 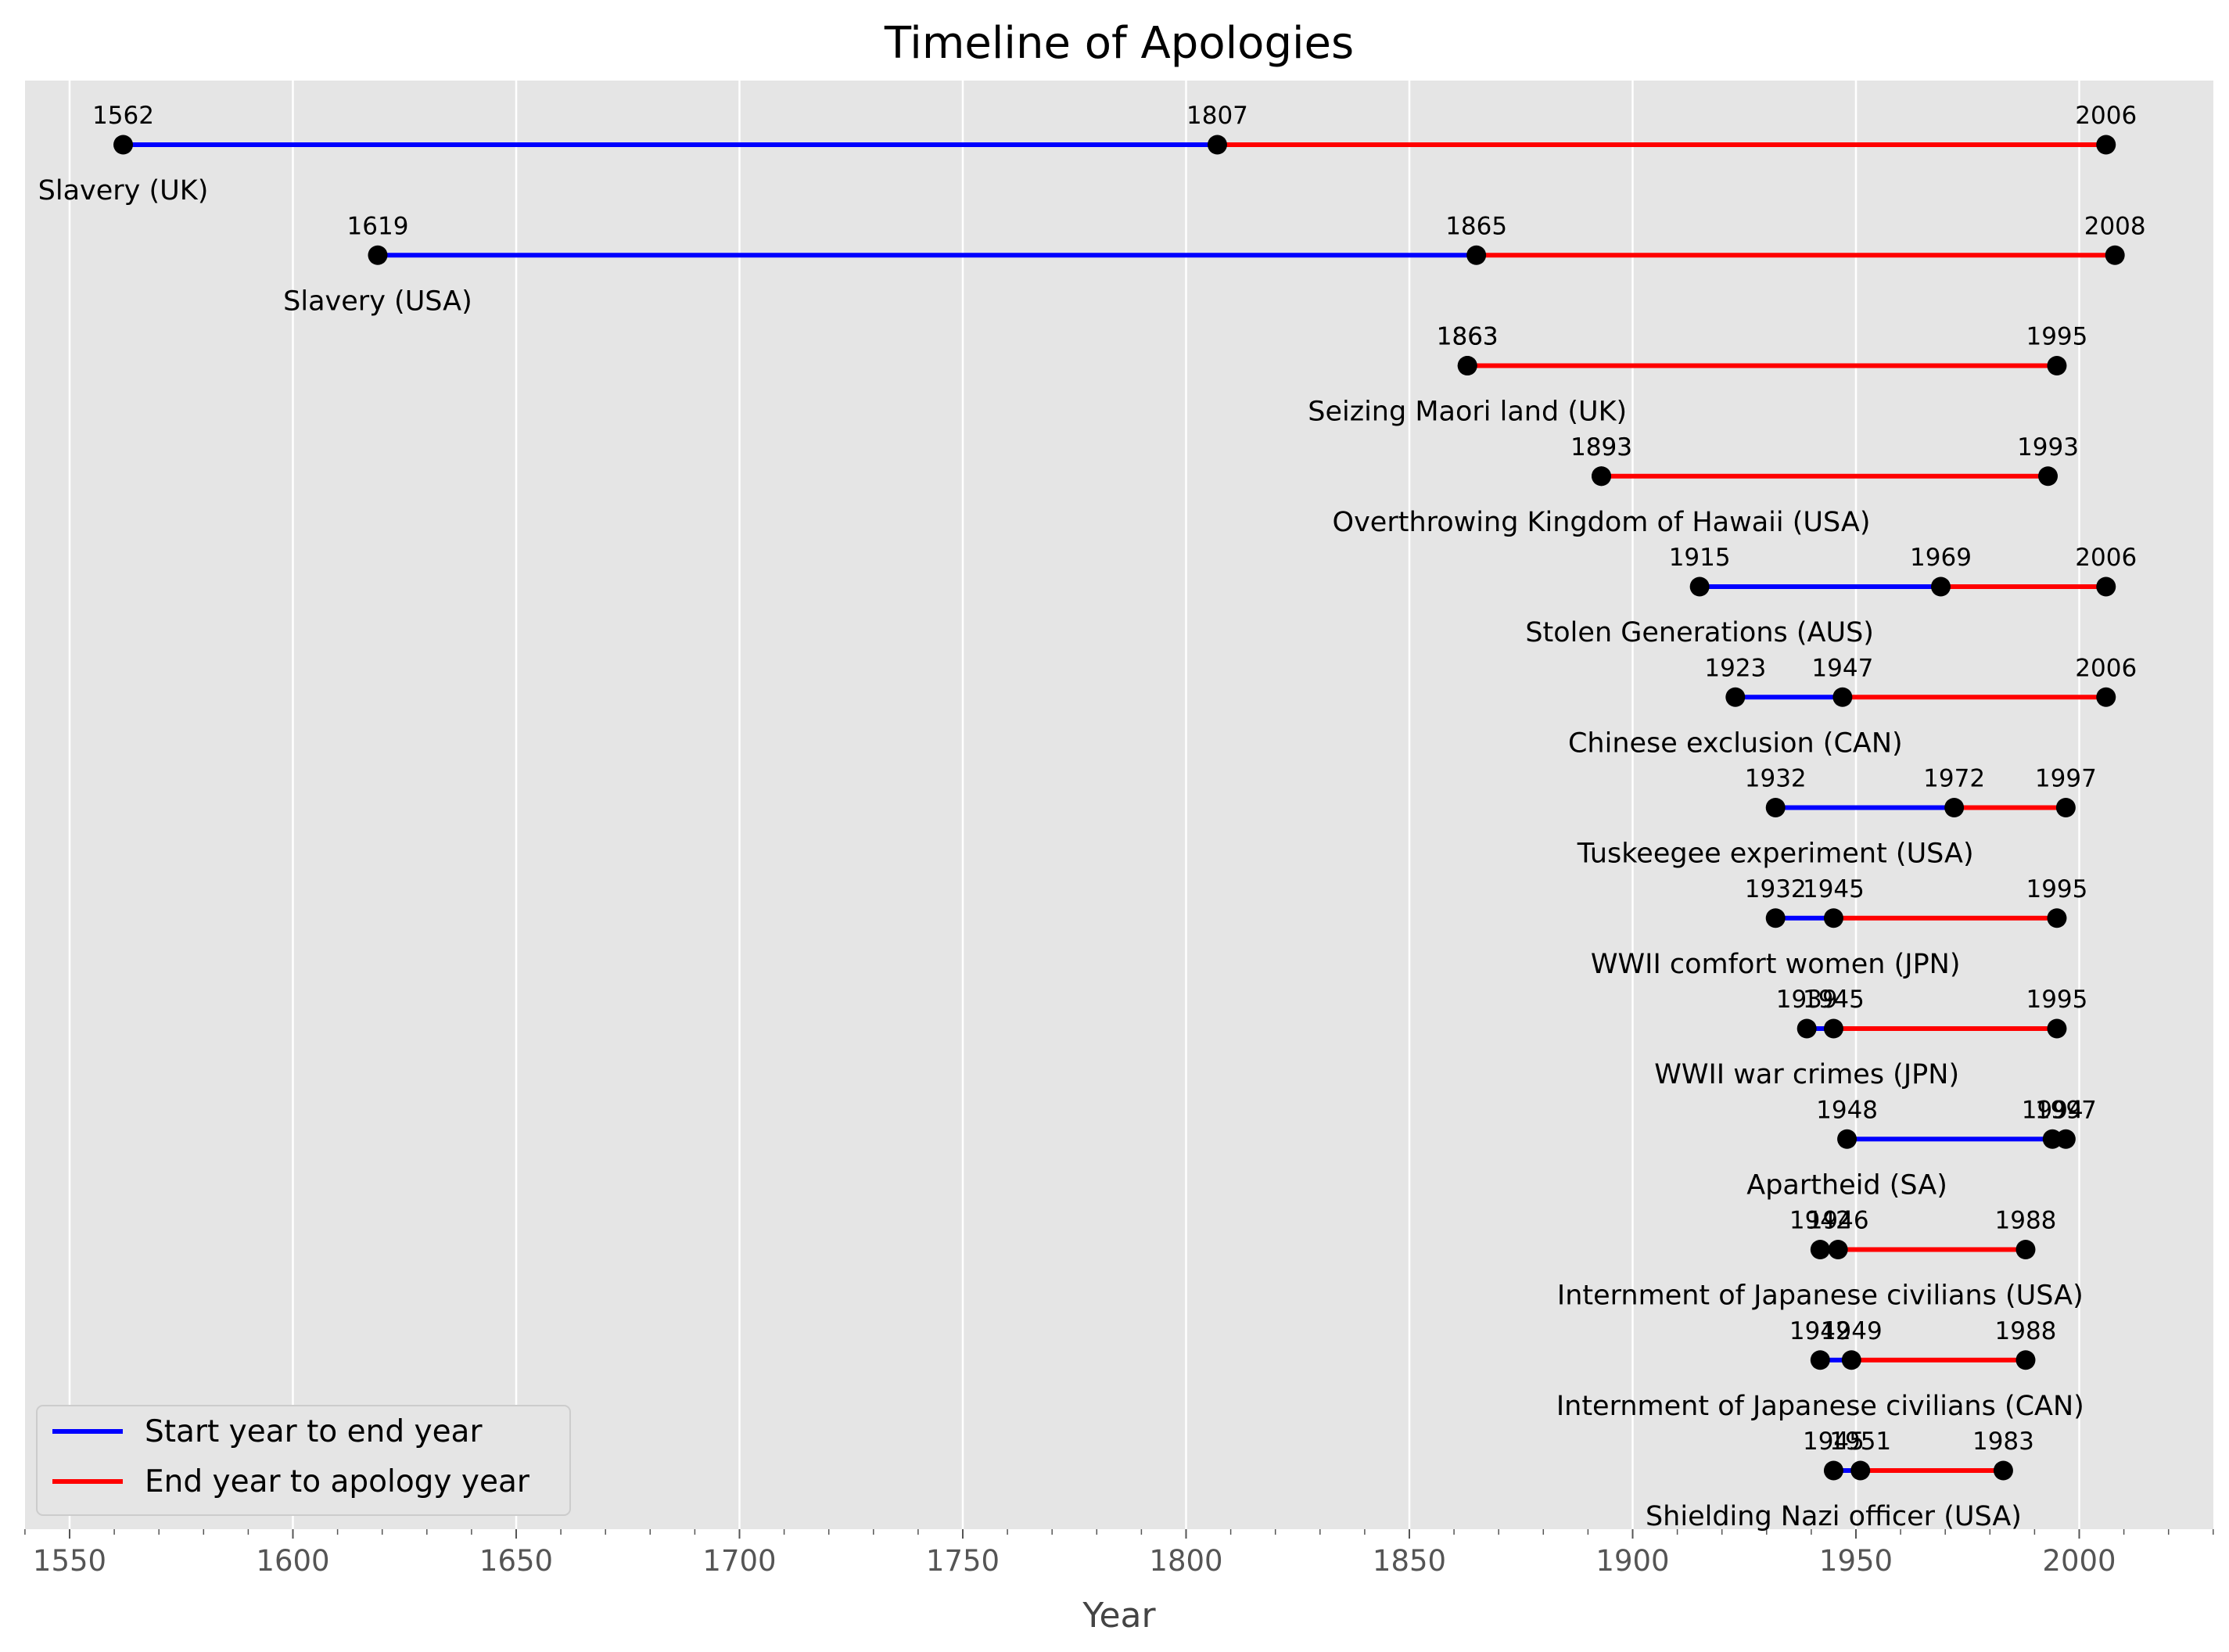 I want to click on event-label: Stolen Generations (AUS), so click(x=1699, y=633).